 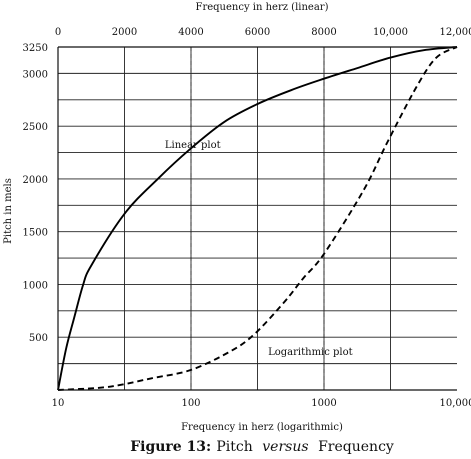 I want to click on annotation-logarithmic-plot: Logarithmic plot, so click(x=310, y=352).